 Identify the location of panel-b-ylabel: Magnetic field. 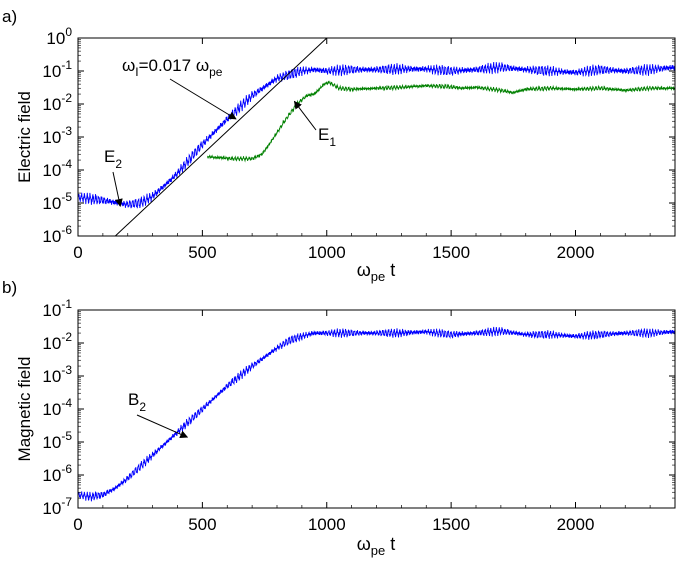
(24, 409).